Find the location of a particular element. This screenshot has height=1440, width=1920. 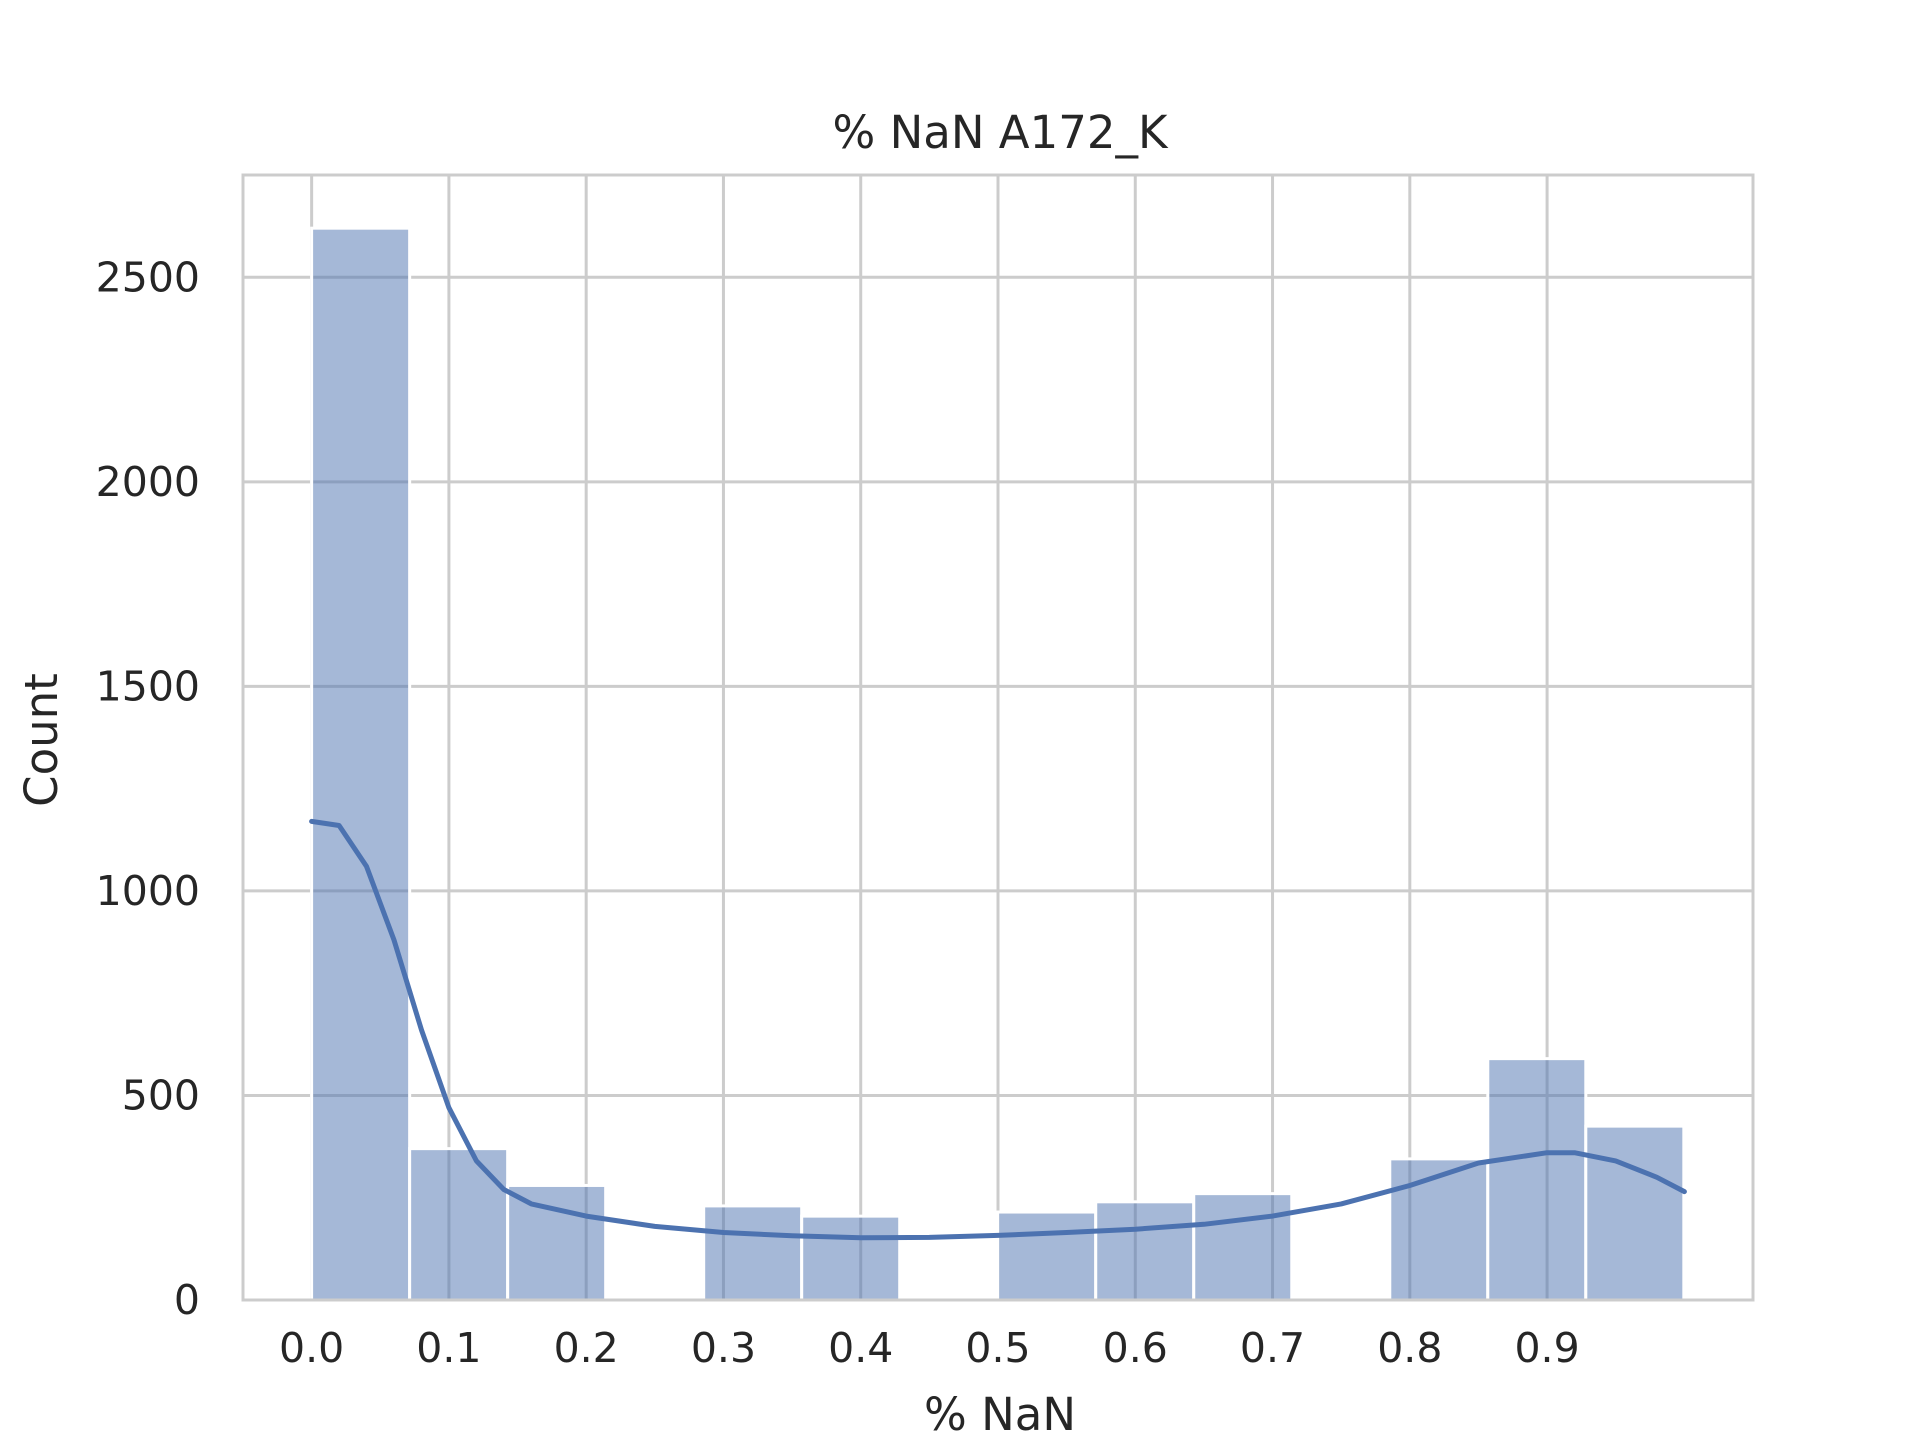

x-axis-label: % NaN is located at coordinates (1000, 1414).